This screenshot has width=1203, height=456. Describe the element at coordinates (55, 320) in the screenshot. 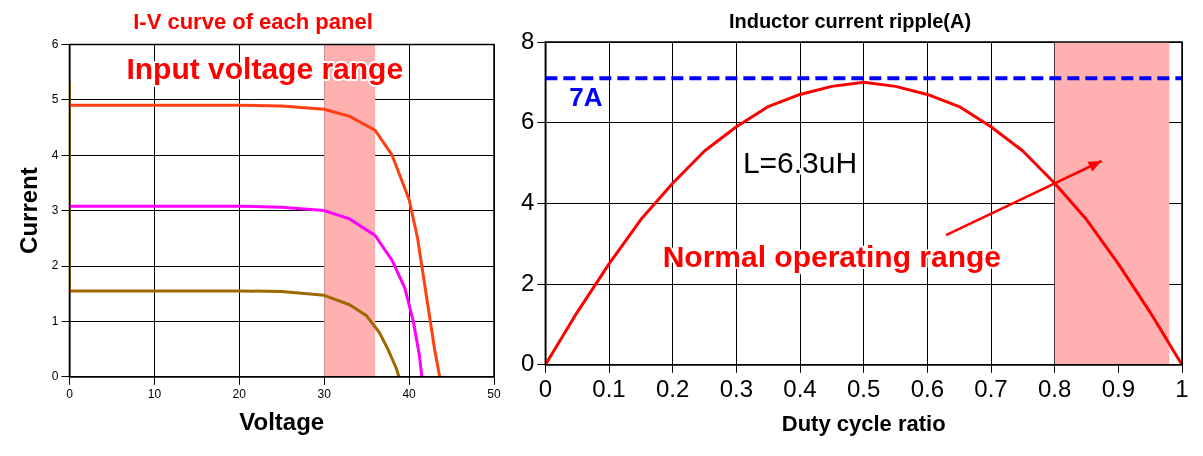

I see `y-tick-label: 1` at that location.